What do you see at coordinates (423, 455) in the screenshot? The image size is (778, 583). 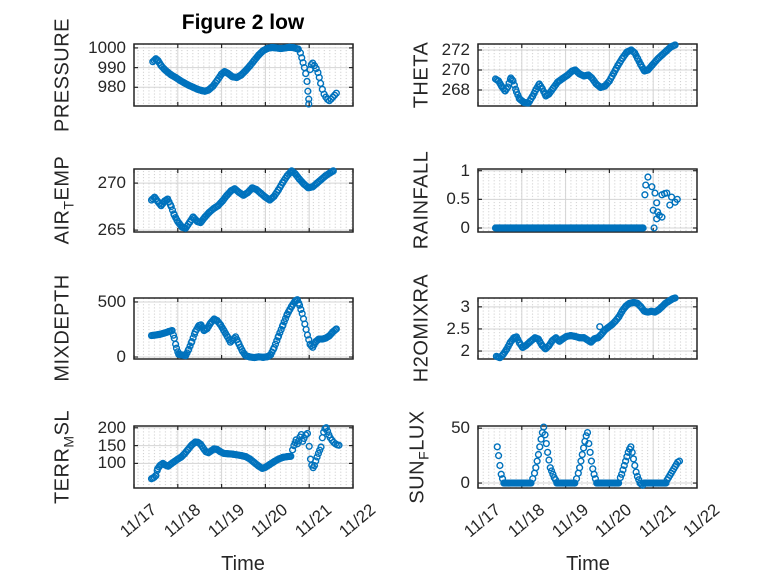 I see `ylabel-subscript: F` at bounding box center [423, 455].